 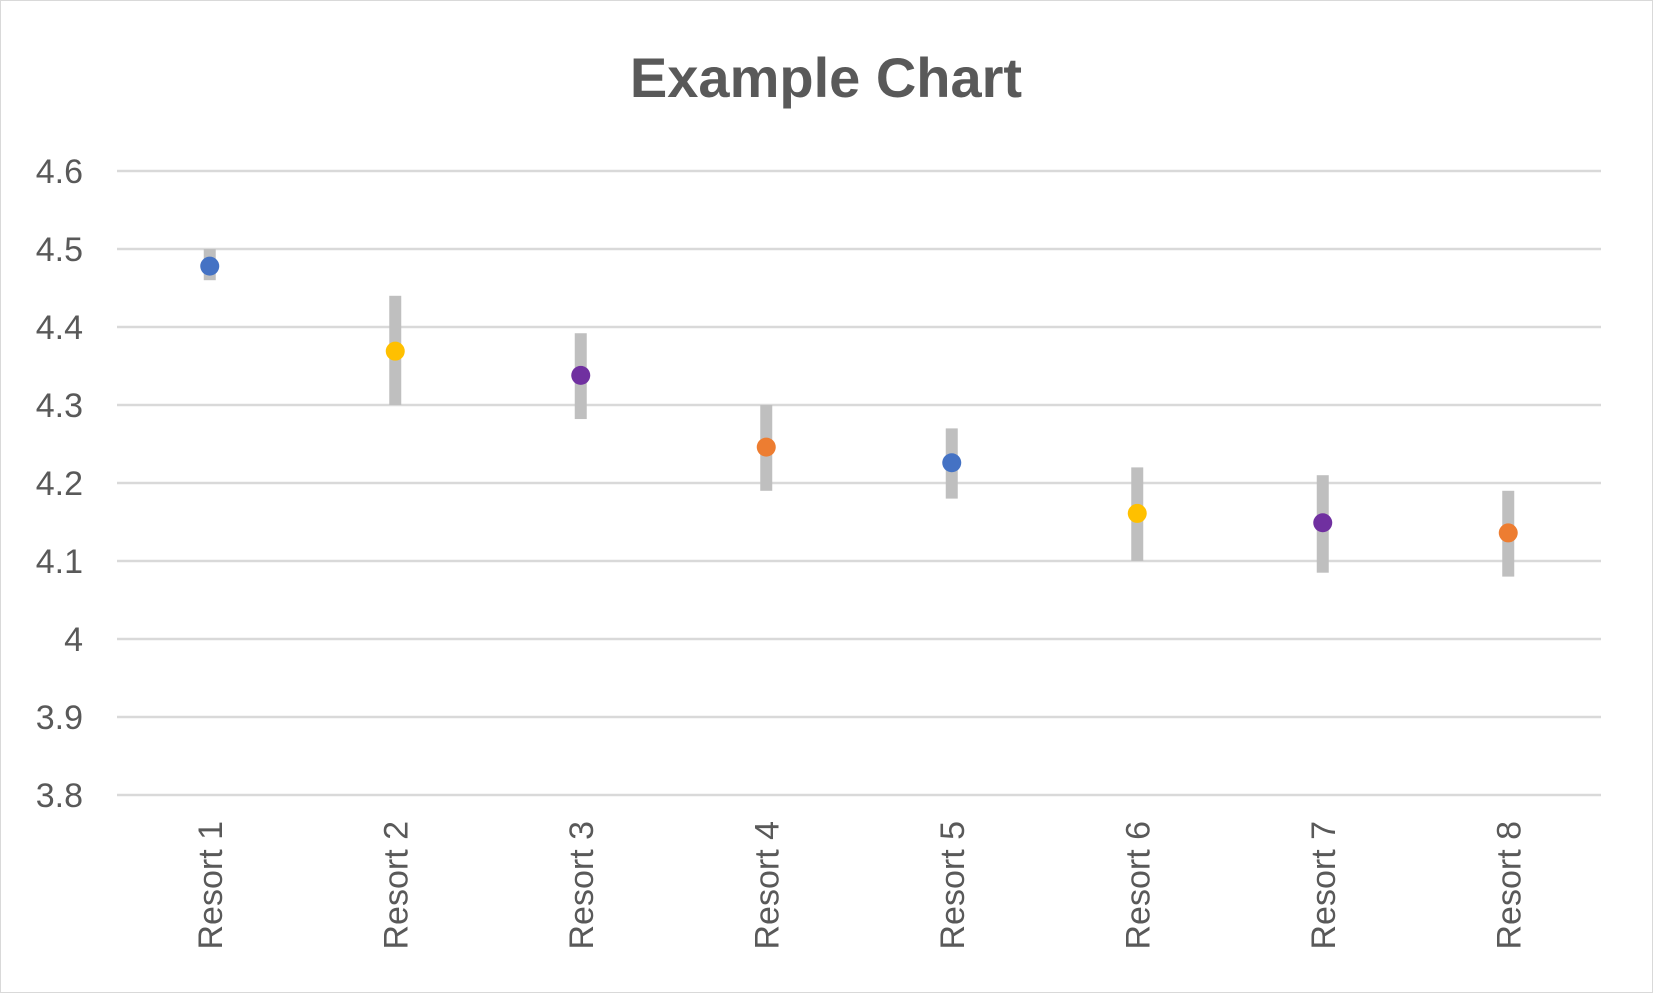 What do you see at coordinates (59, 718) in the screenshot?
I see `y-tick-label: 3.9` at bounding box center [59, 718].